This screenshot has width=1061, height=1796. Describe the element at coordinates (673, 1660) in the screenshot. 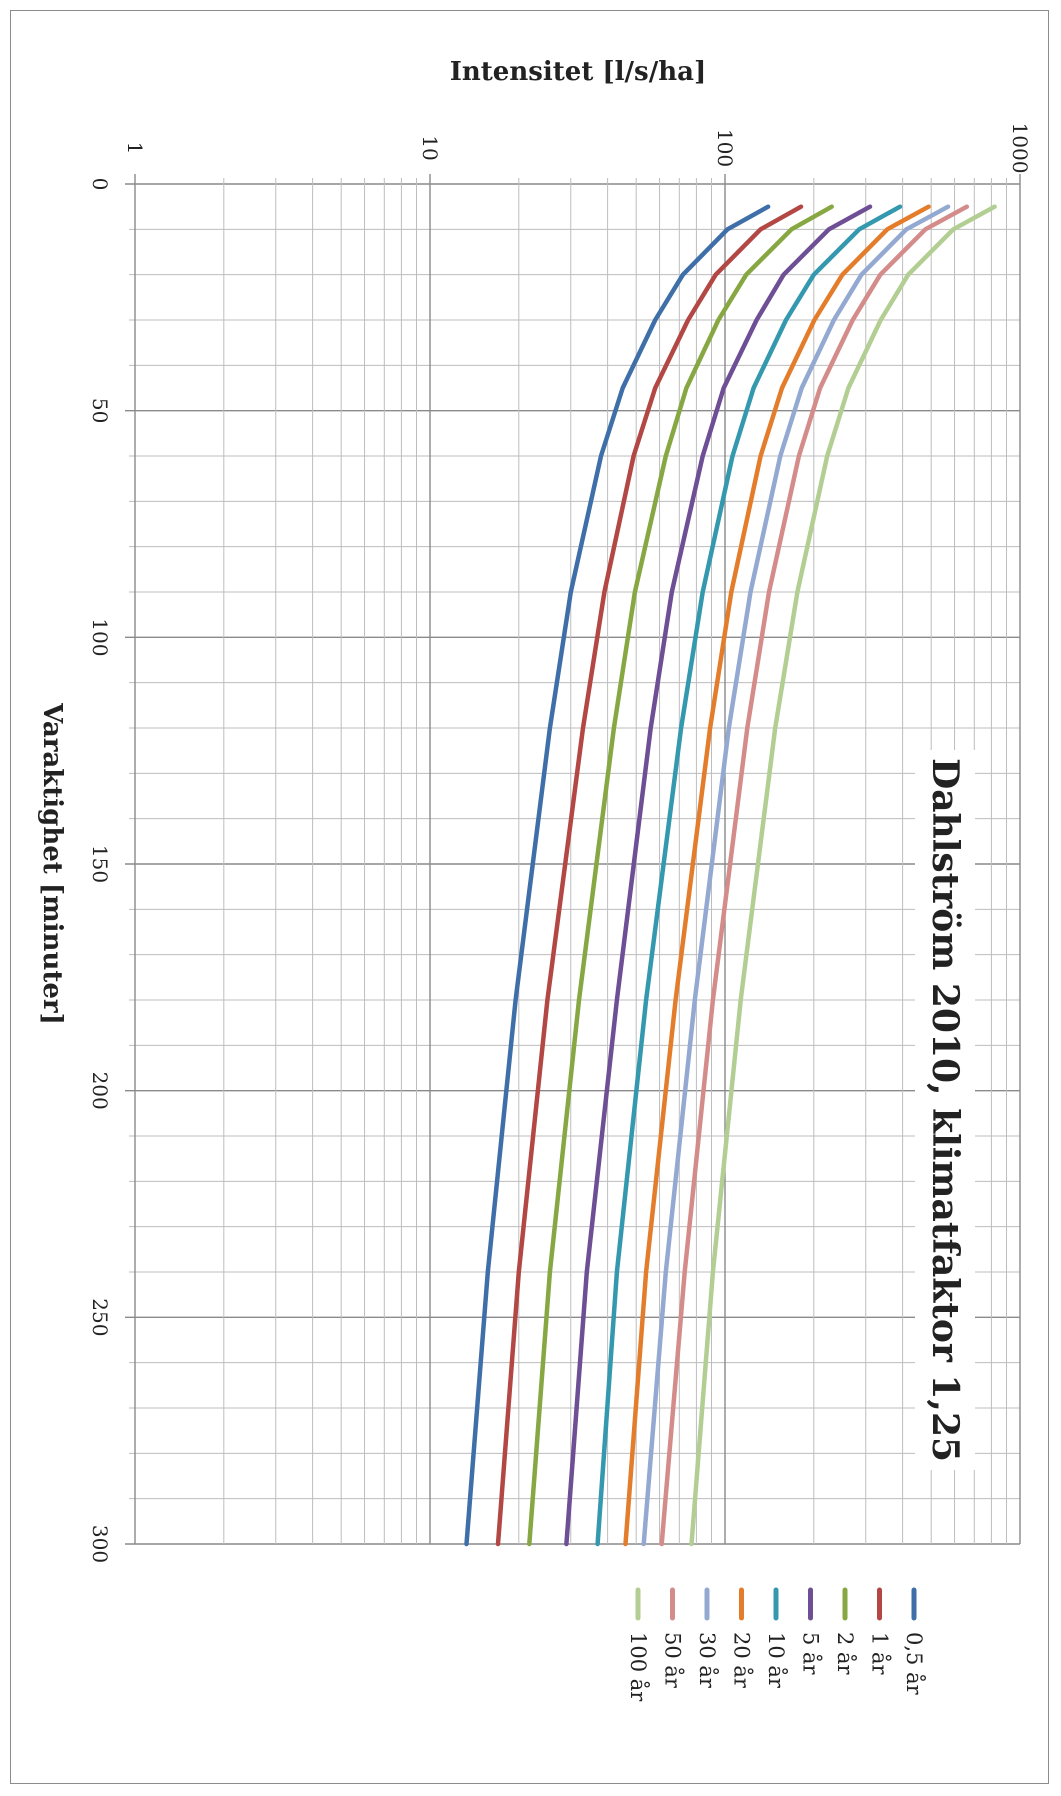

I see `legend-label: 50 år` at that location.